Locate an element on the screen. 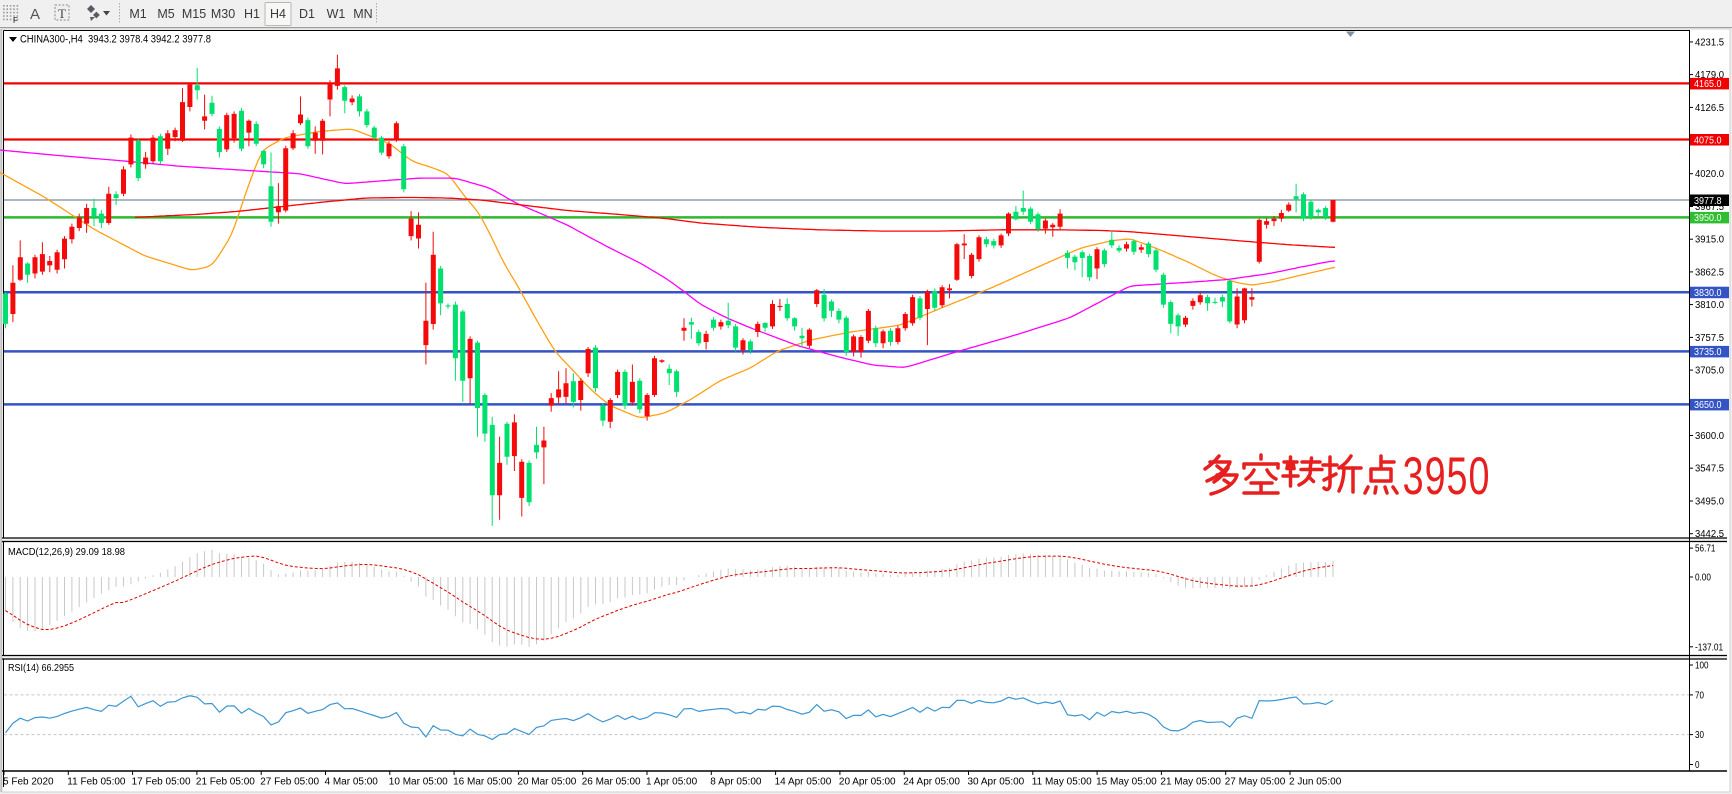  svg-text: 10 Mar 05:00 is located at coordinates (418, 782).